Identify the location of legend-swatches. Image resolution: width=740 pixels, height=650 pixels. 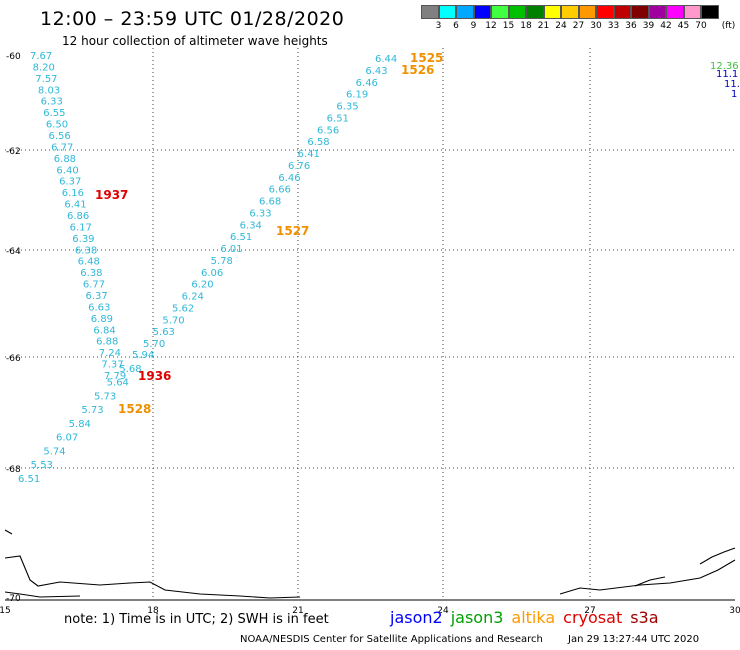
(580, 12).